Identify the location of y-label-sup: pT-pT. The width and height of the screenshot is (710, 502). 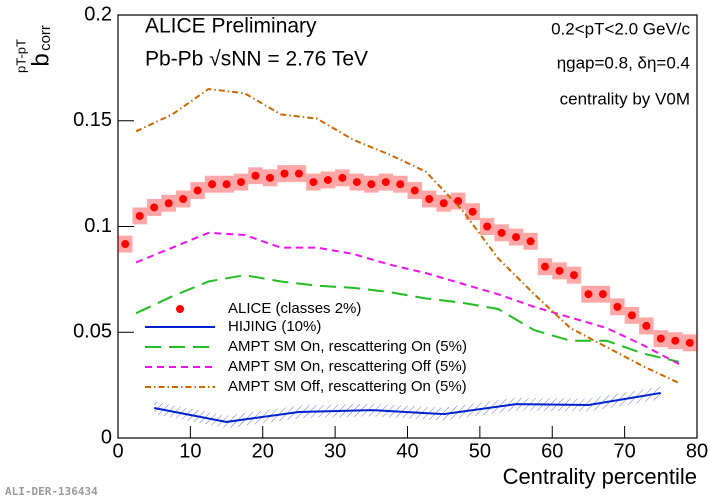
(20, 56).